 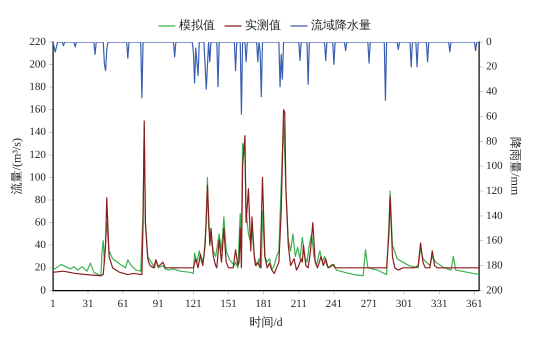 What do you see at coordinates (40, 268) in the screenshot?
I see `y-tick-label: 20` at bounding box center [40, 268].